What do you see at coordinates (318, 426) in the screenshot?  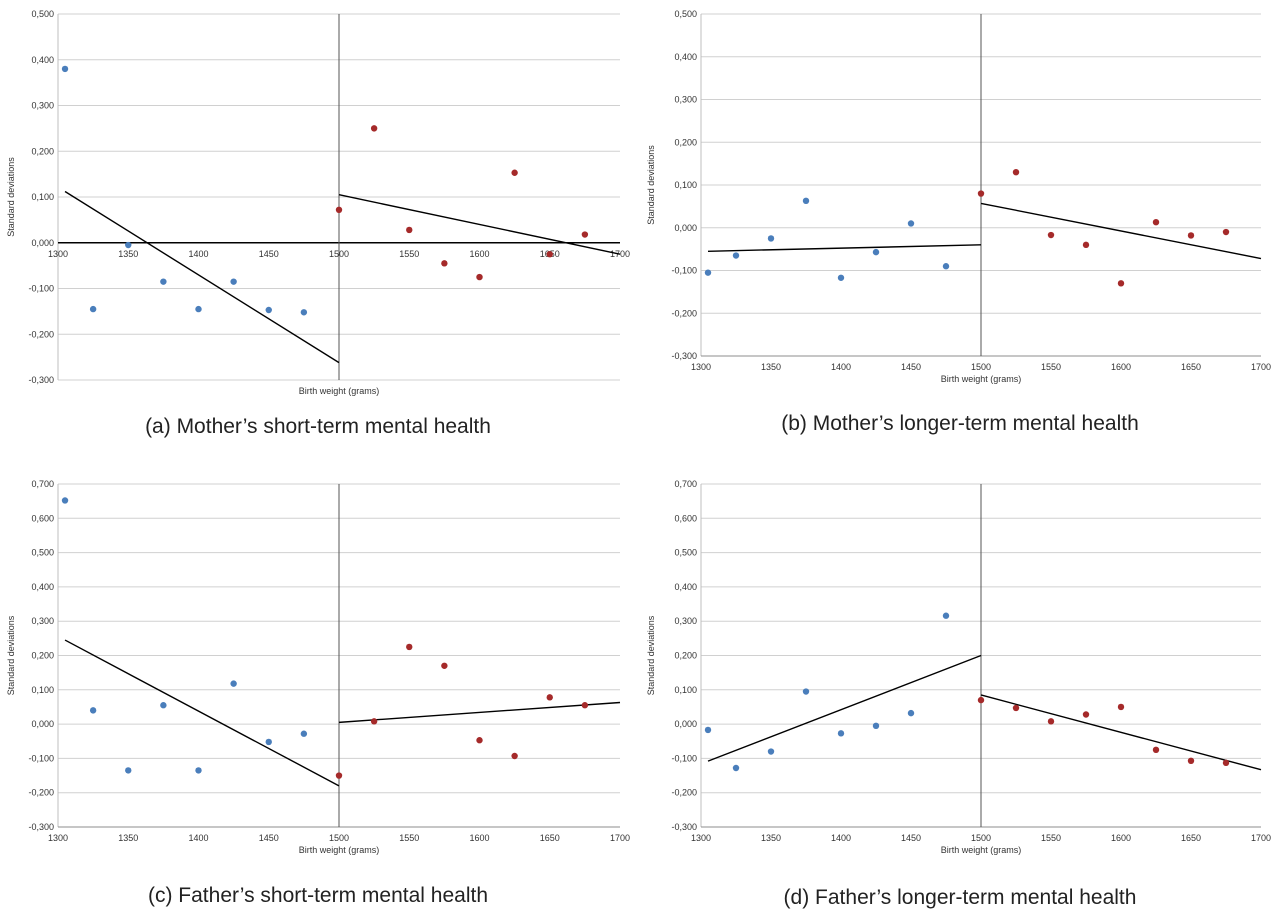 I see `caption-panel-a: (a) Mother’s short-term mental health` at bounding box center [318, 426].